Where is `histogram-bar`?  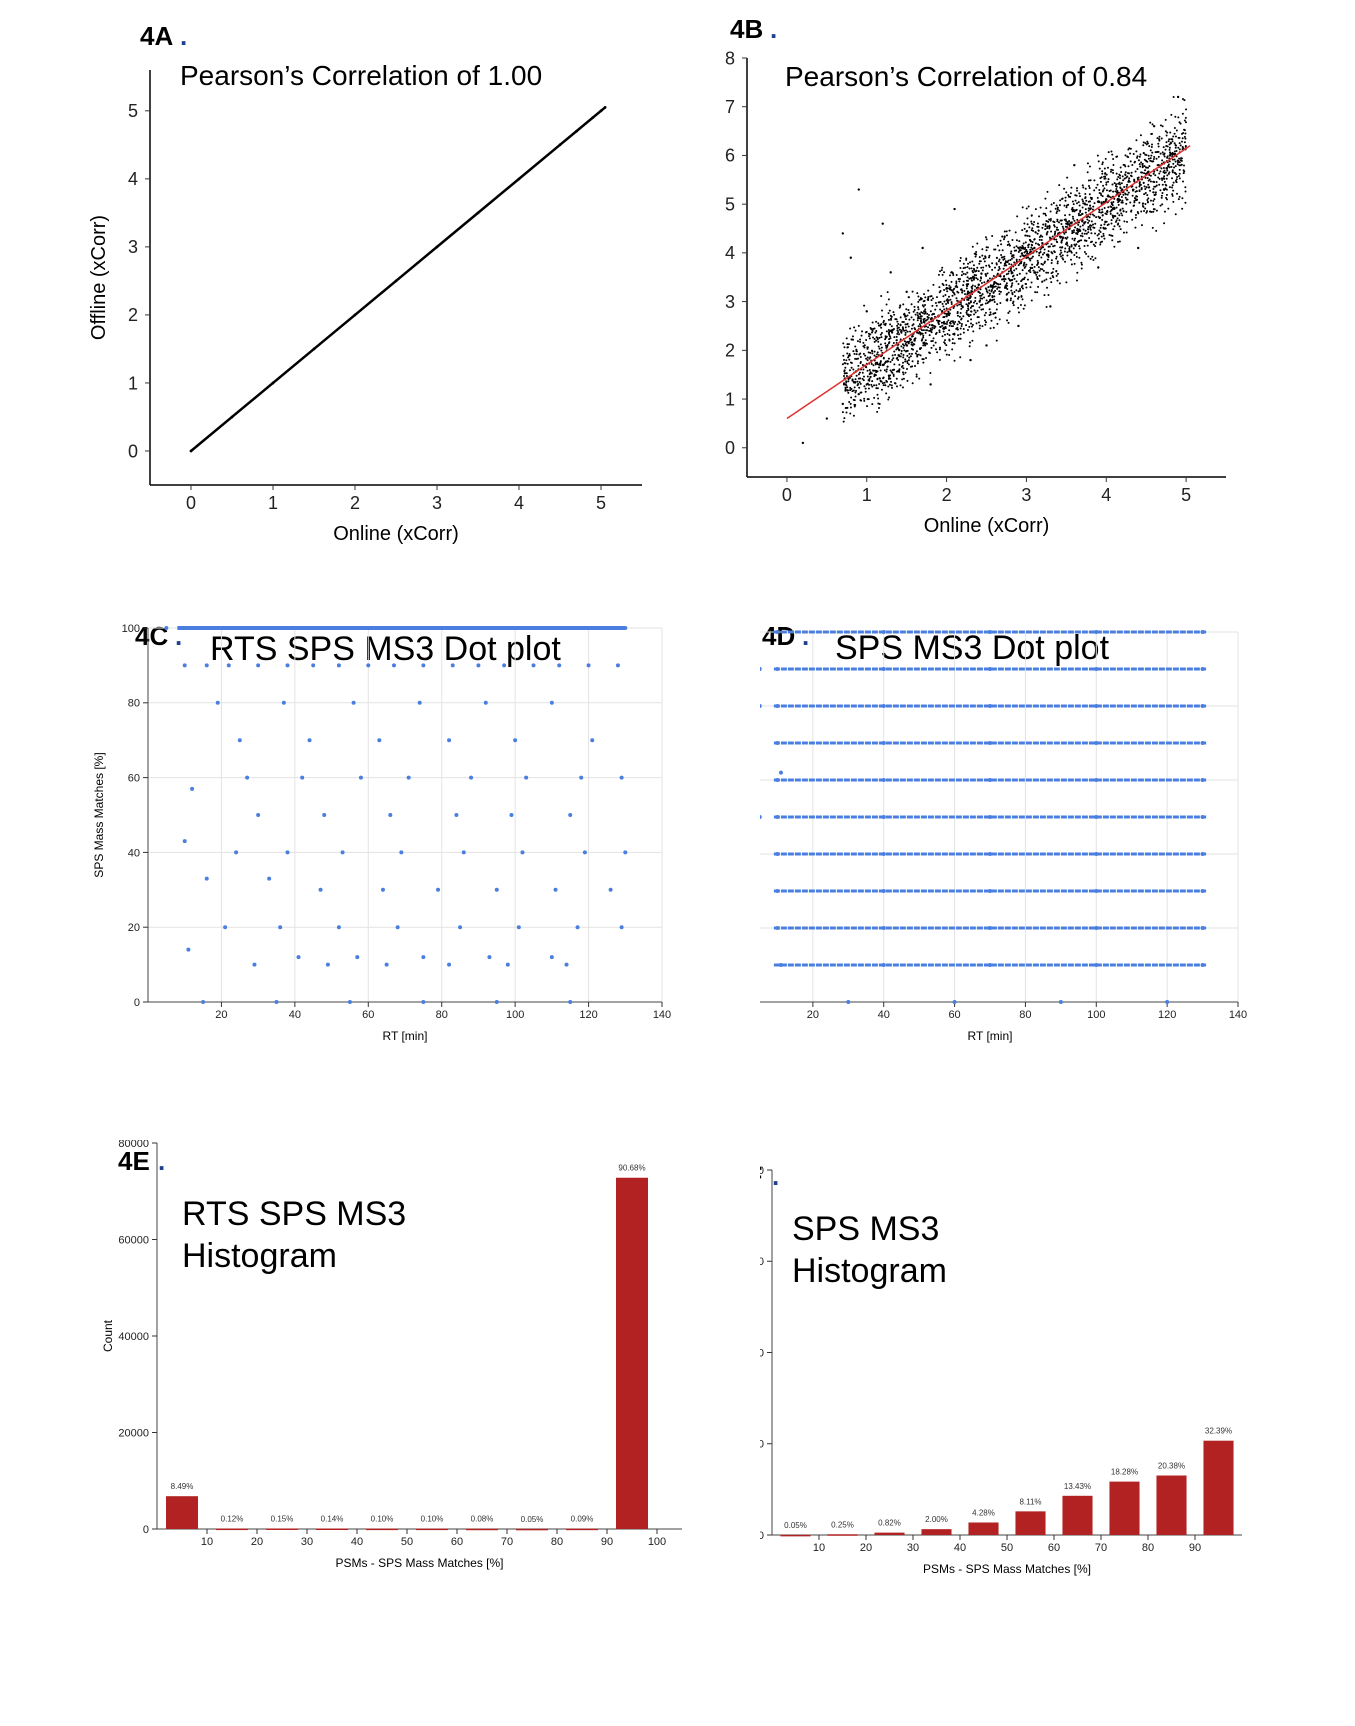 histogram-bar is located at coordinates (582, 1530).